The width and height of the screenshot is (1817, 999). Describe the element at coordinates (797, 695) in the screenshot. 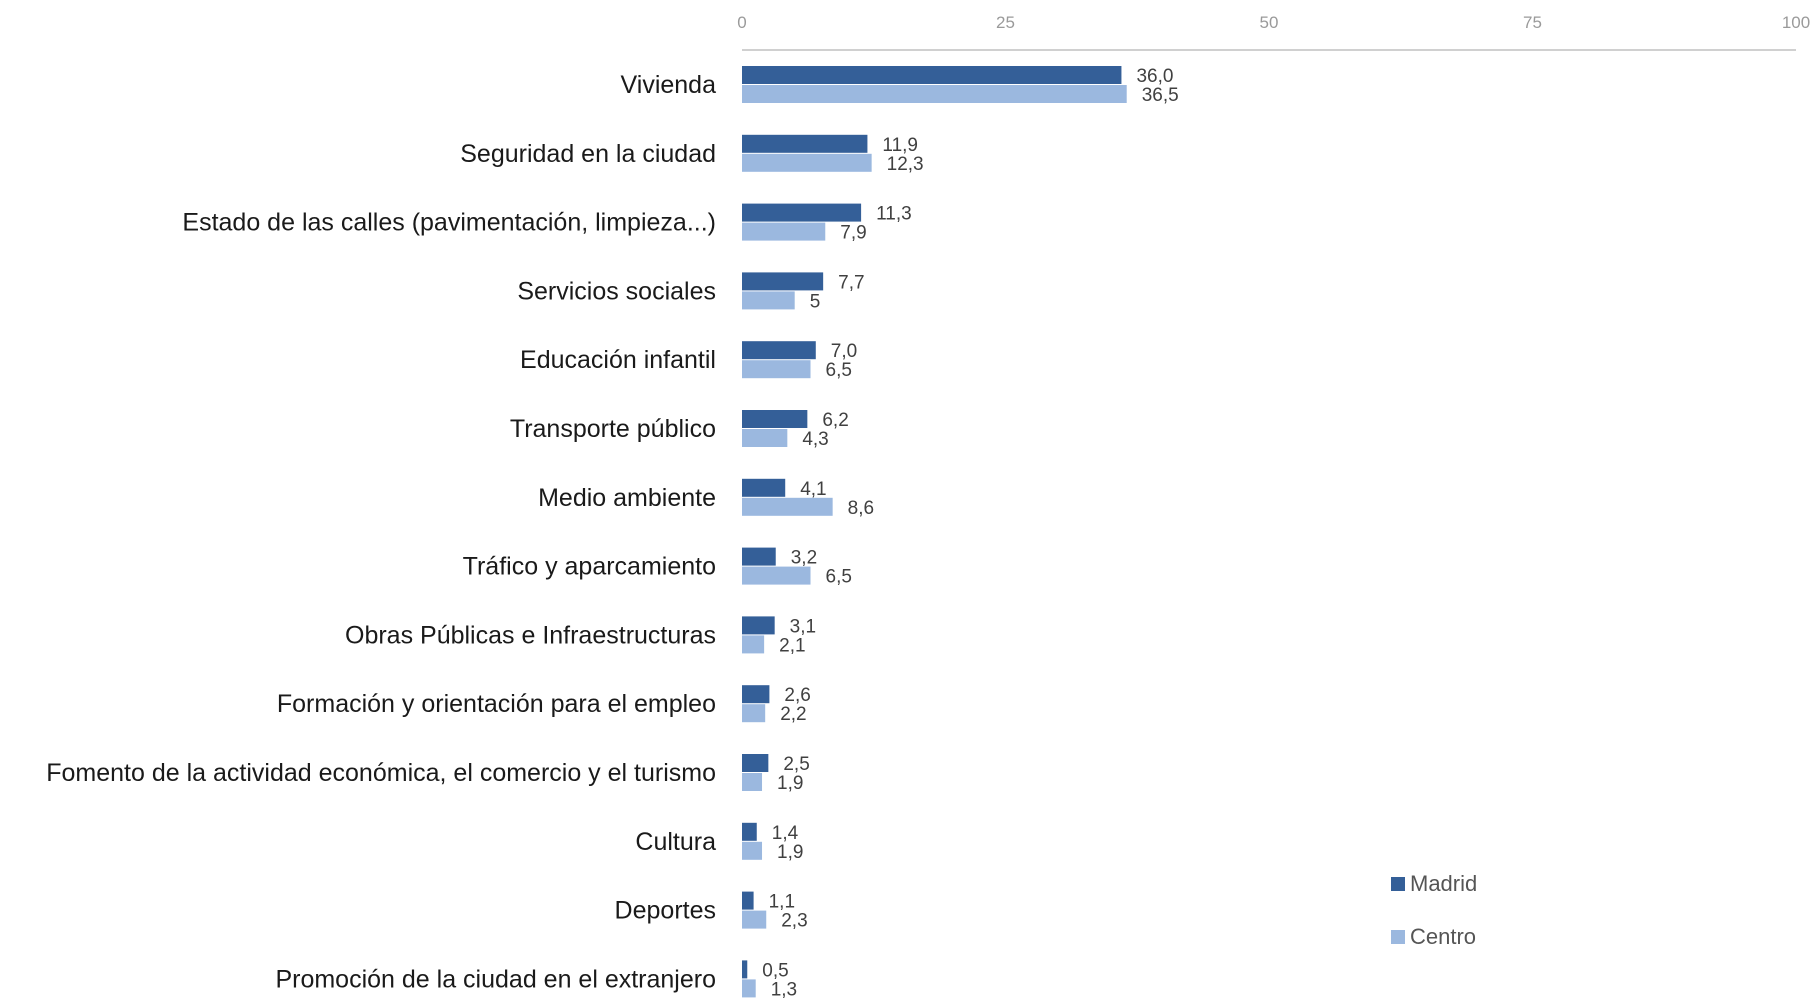

I see `value-label-madrid: 2,6` at that location.